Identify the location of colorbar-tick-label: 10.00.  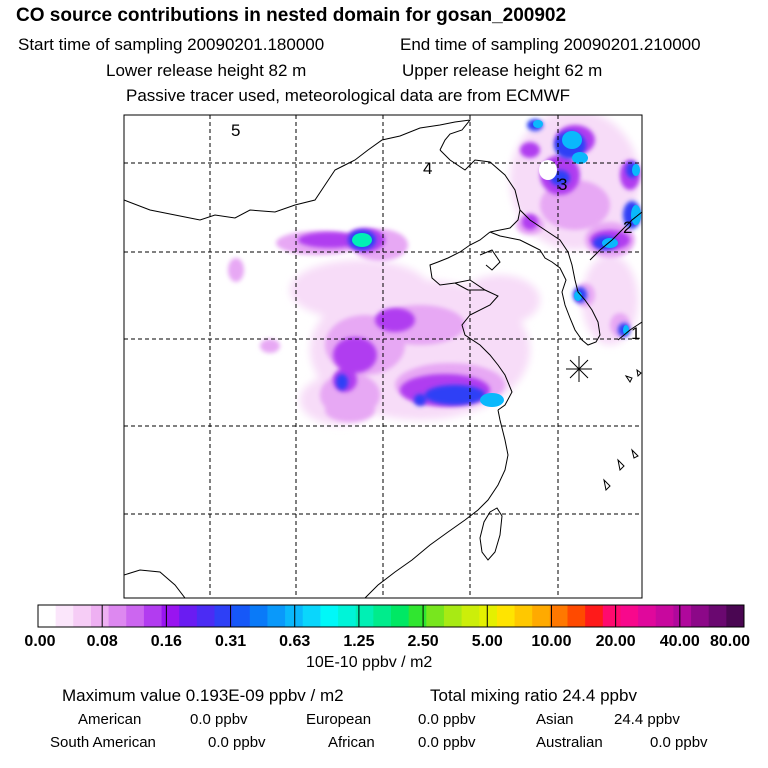
(551, 641).